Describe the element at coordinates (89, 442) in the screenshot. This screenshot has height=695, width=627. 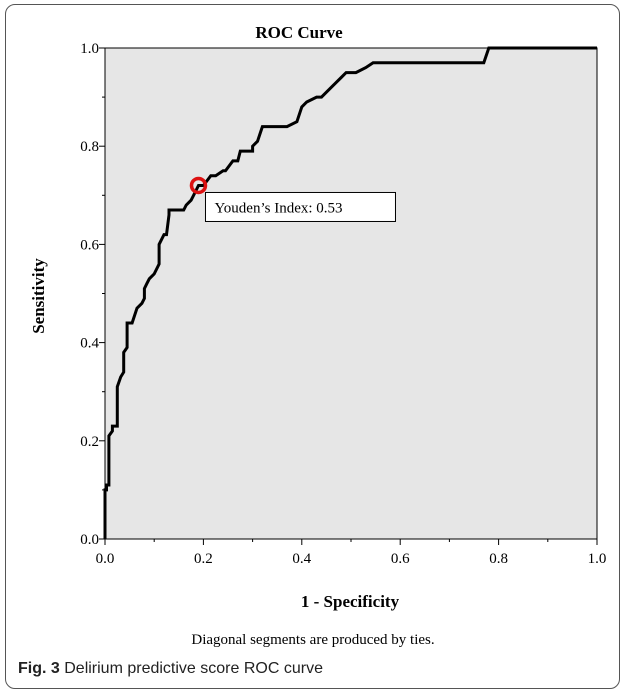
I see `y-tick-label: 0.2` at that location.